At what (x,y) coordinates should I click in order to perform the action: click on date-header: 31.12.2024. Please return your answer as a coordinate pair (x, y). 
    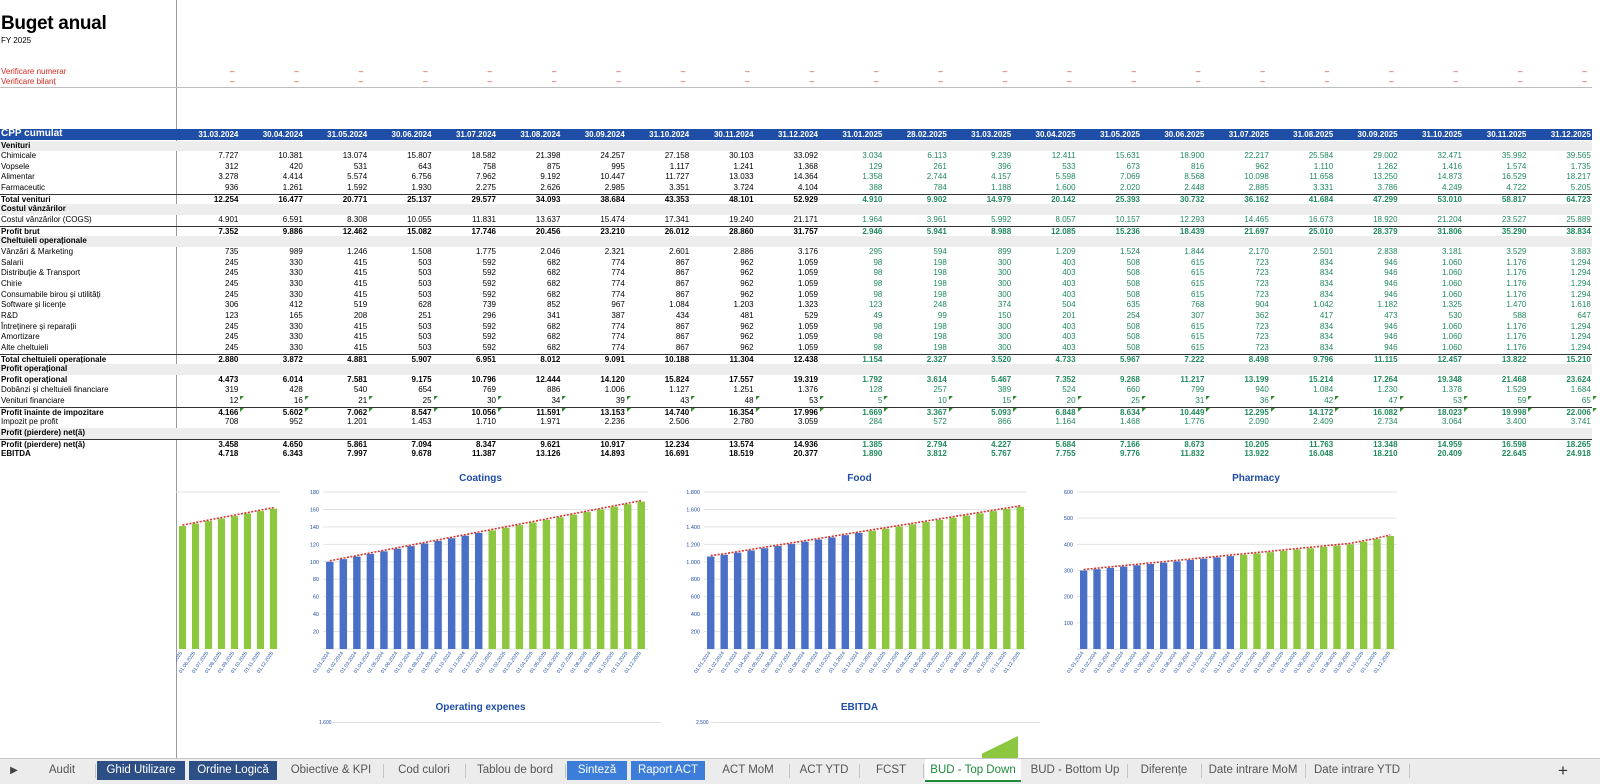
    Looking at the image, I should click on (797, 134).